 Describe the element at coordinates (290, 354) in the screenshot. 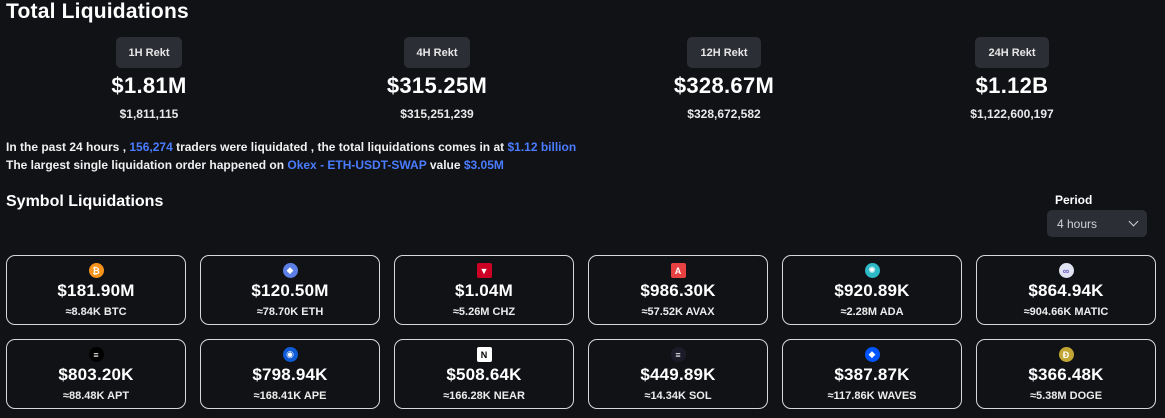

I see `apecoin-icon: ◉` at that location.